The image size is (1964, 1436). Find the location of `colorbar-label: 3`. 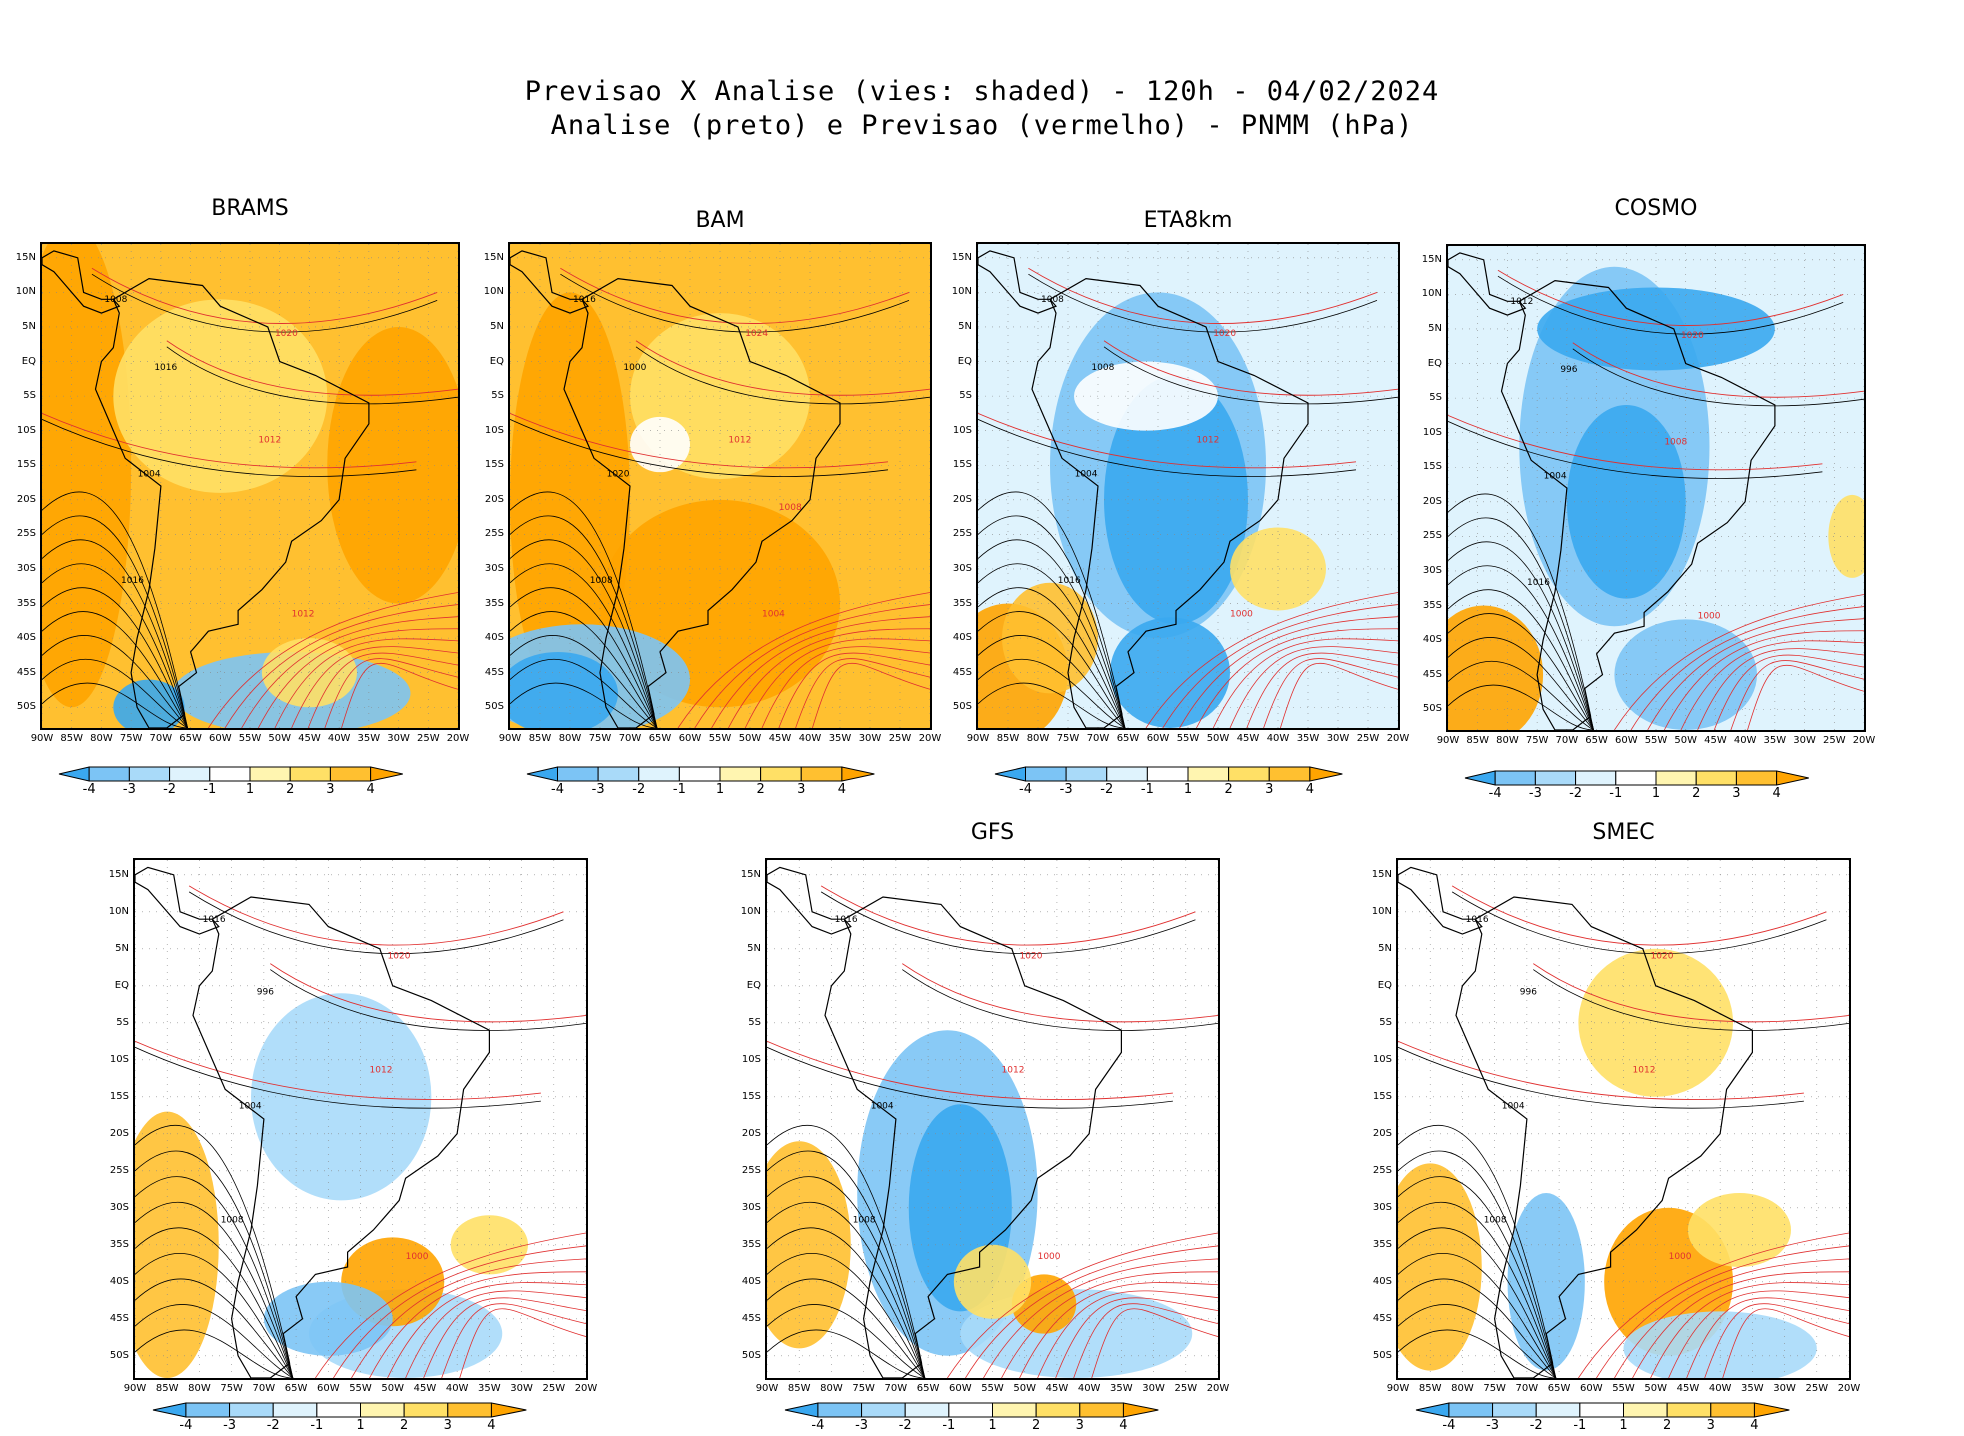

colorbar-label: 3 is located at coordinates (1269, 789).